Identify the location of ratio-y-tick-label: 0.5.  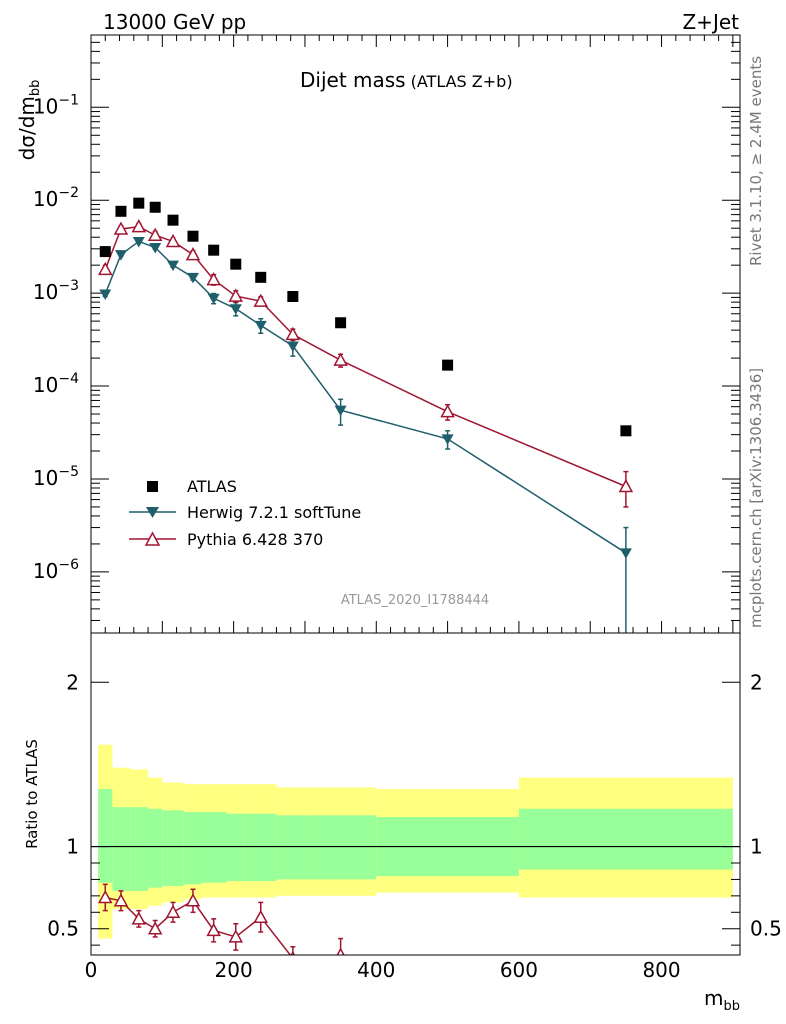
(63, 929).